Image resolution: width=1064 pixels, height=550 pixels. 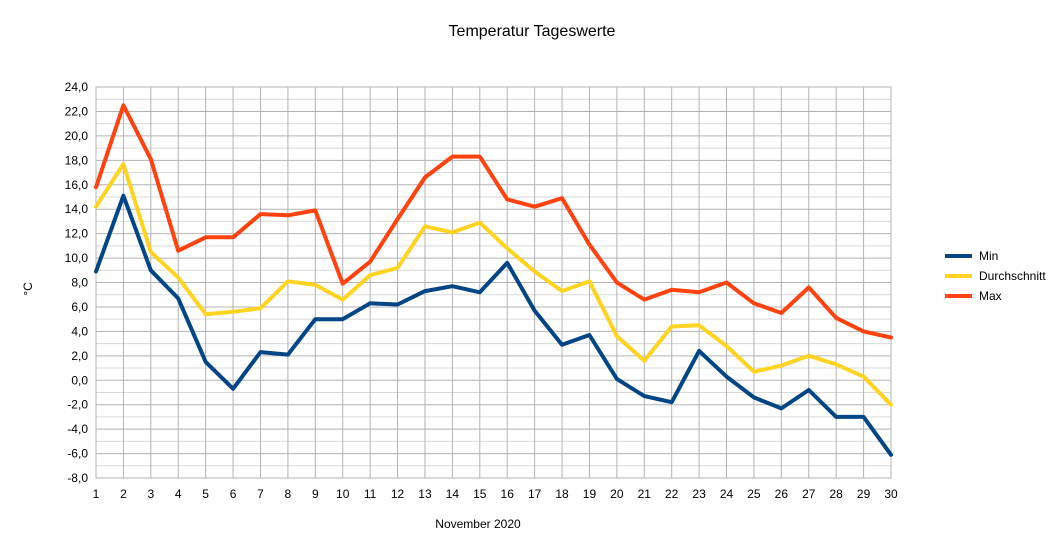 What do you see at coordinates (754, 494) in the screenshot?
I see `x-tick-label: 25` at bounding box center [754, 494].